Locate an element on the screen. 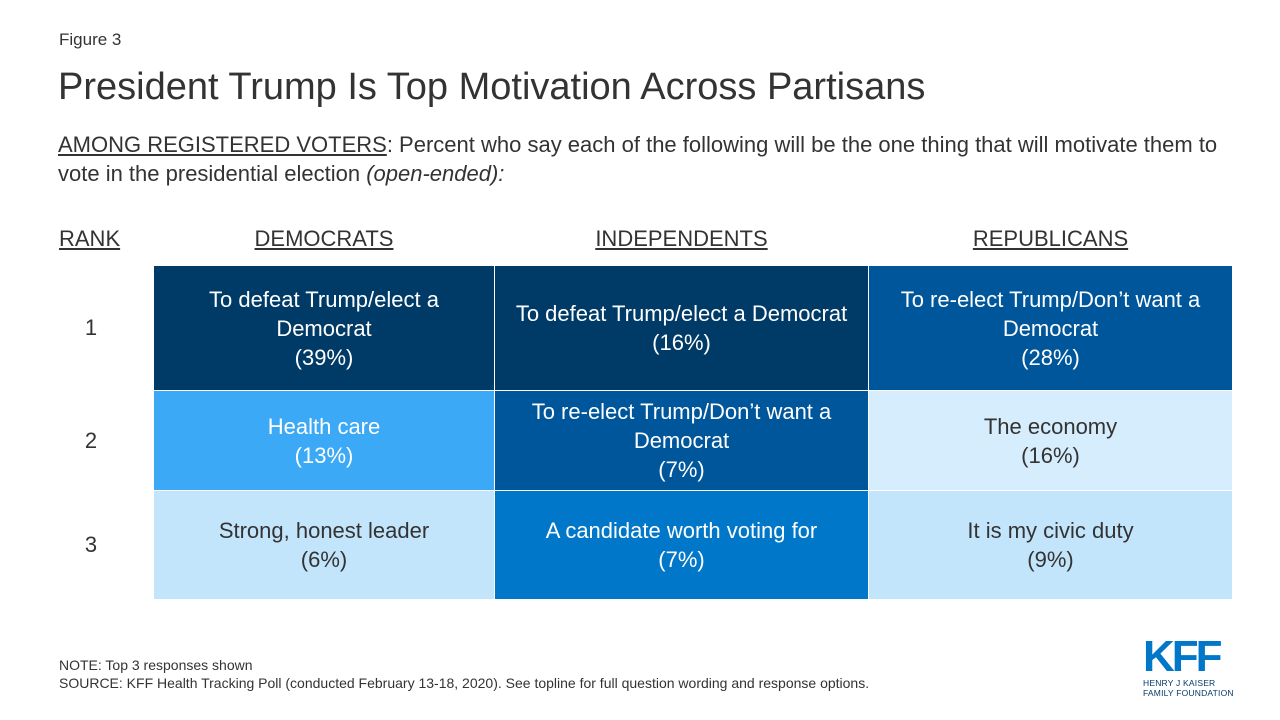 This screenshot has height=720, width=1280. cell-response: The economy is located at coordinates (1050, 426).